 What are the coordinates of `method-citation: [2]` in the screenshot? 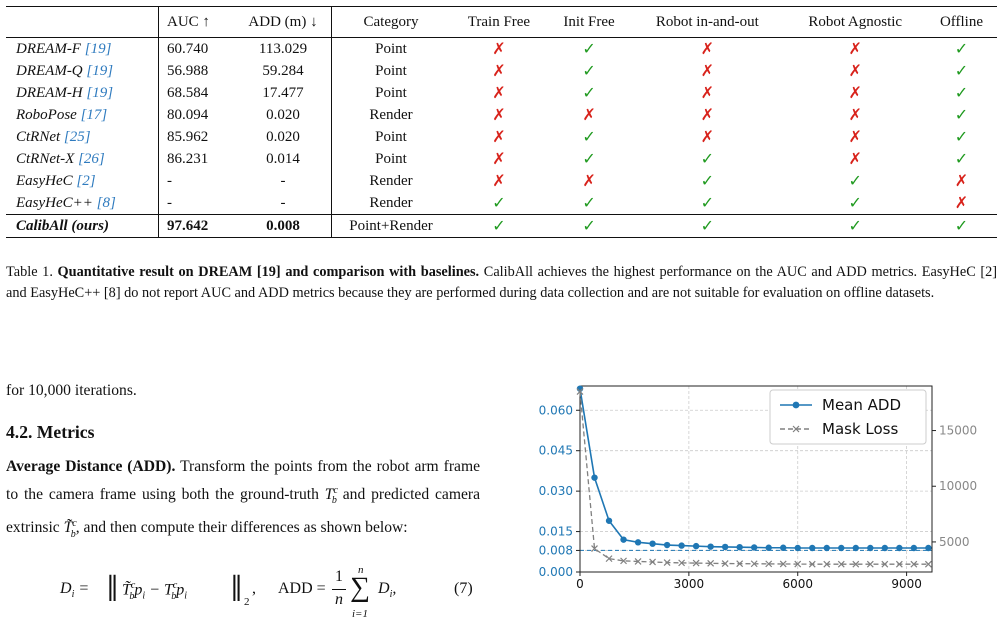 It's located at (86, 180).